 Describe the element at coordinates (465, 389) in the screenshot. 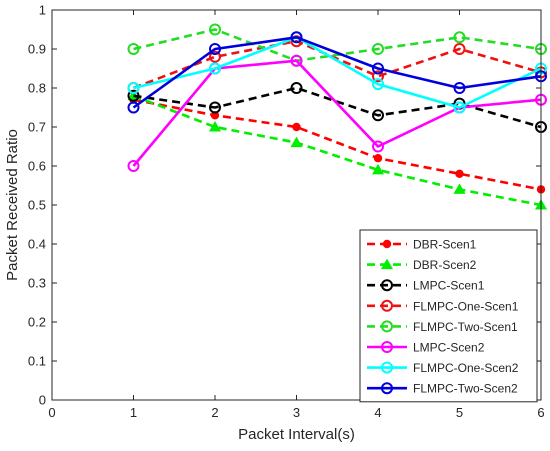

I see `legend-label: FLMPC-Two-Scen2` at that location.